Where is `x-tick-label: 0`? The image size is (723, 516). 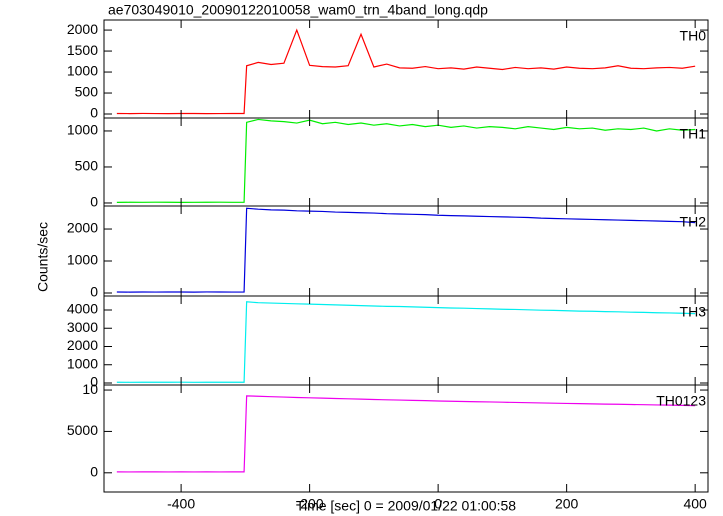
x-tick-label: 0 is located at coordinates (438, 504).